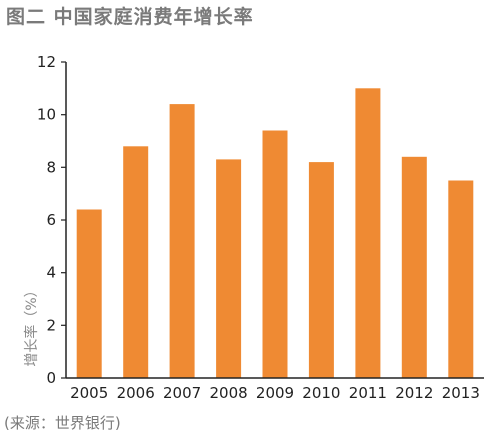 The image size is (500, 441). What do you see at coordinates (46, 115) in the screenshot?
I see `y-tick-label: 10` at bounding box center [46, 115].